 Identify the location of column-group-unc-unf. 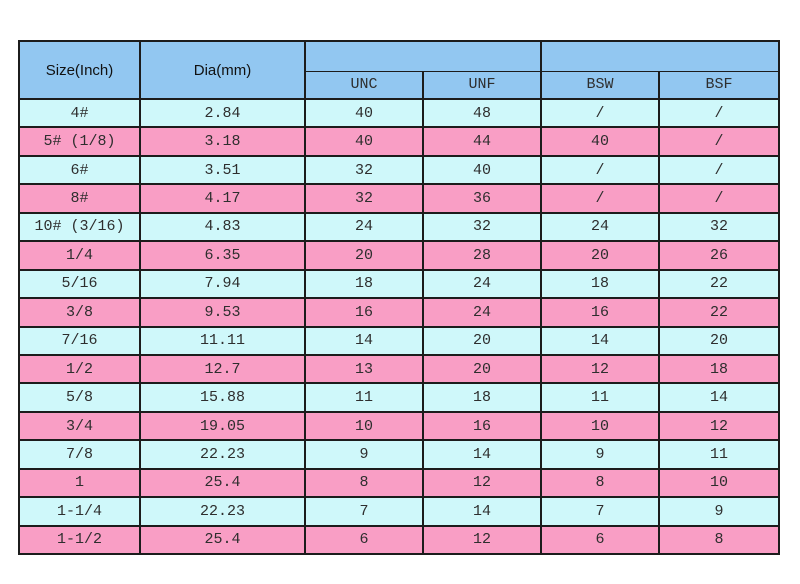
(423, 56).